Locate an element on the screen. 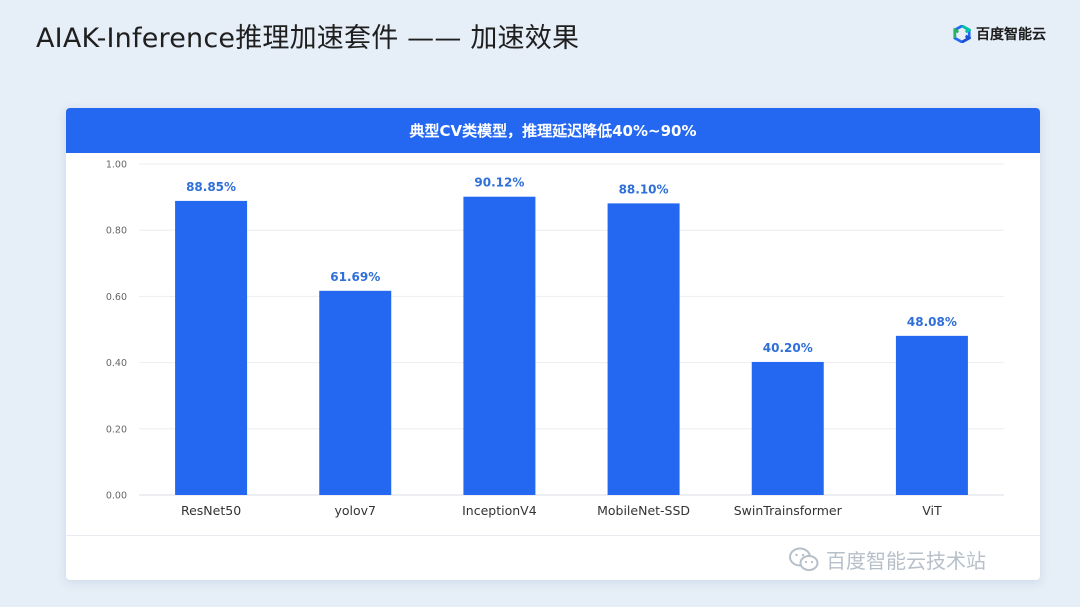 This screenshot has height=607, width=1080. watermark: 百度智能云技术站 is located at coordinates (887, 559).